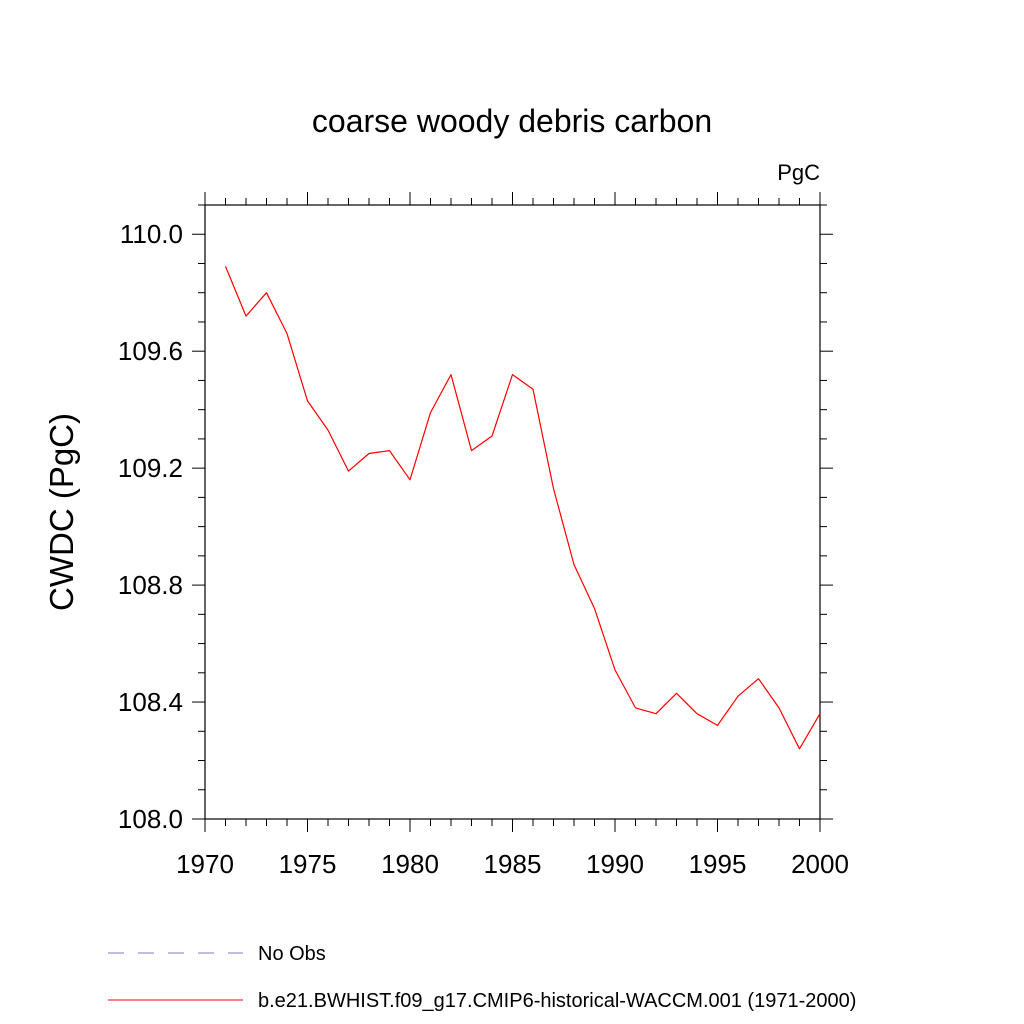 The width and height of the screenshot is (1024, 1024). Describe the element at coordinates (820, 864) in the screenshot. I see `x-tick-label: 2000` at that location.